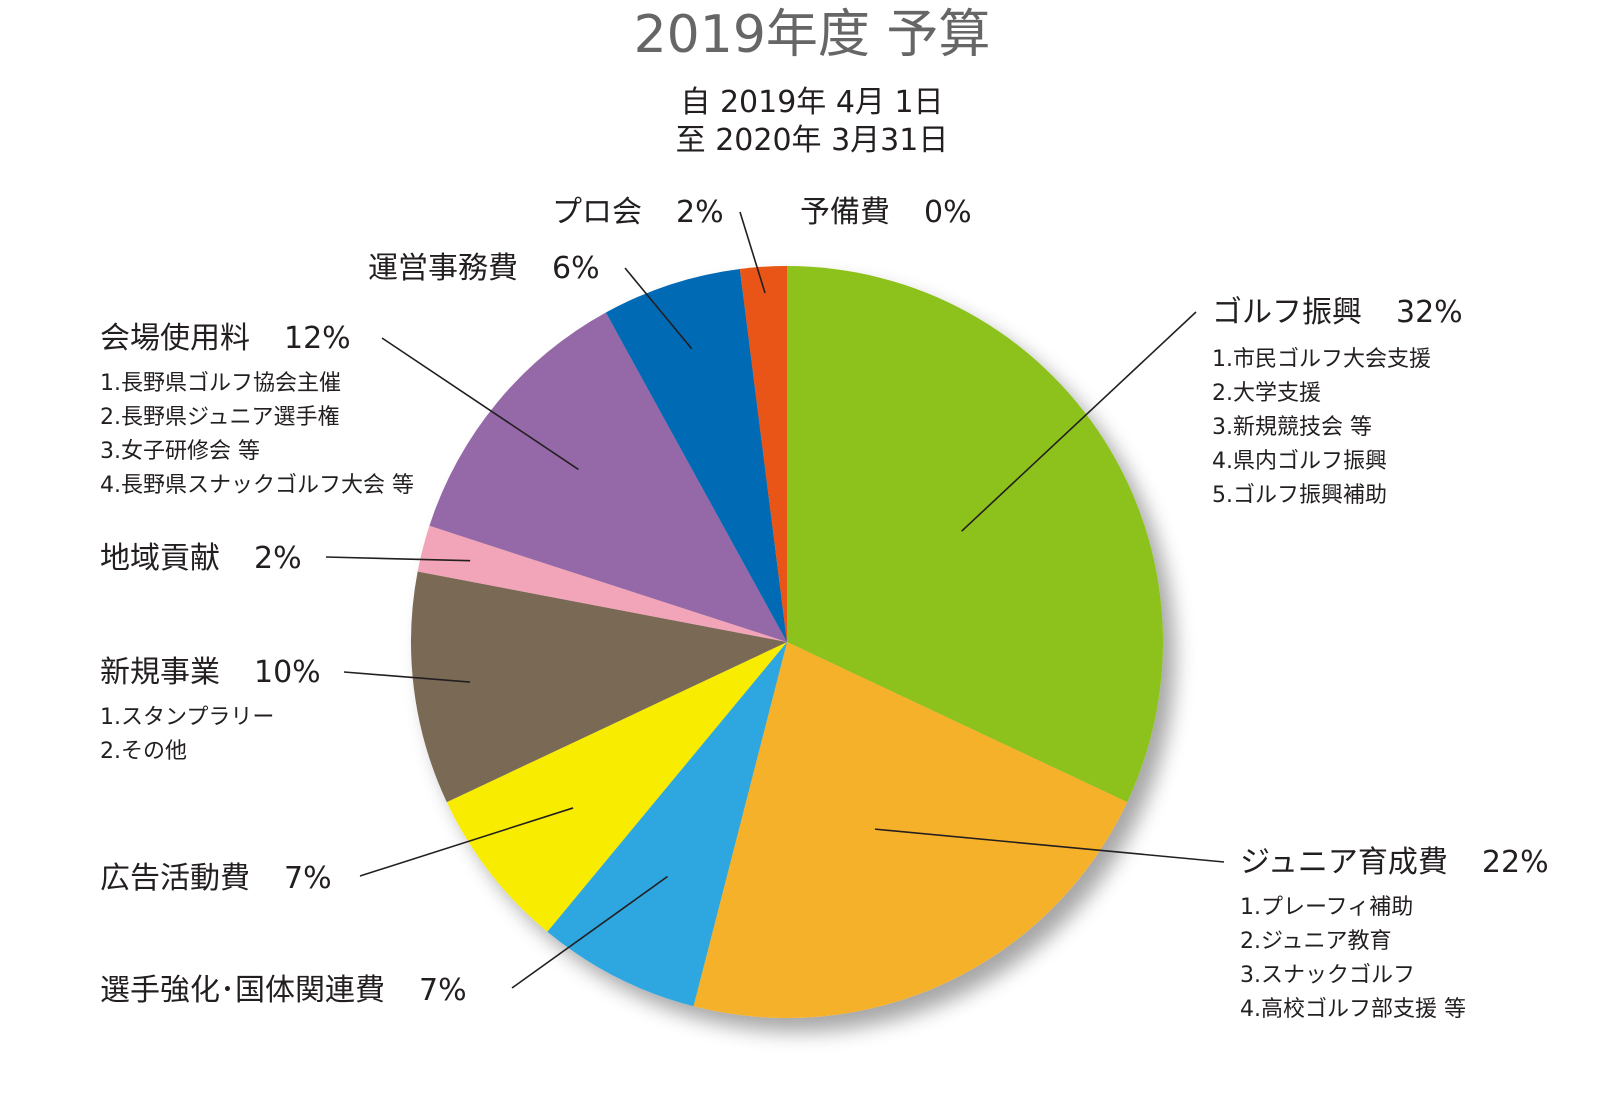  What do you see at coordinates (283, 990) in the screenshot?
I see `slice-label-3: 選手強化･国体関連費 7%` at bounding box center [283, 990].